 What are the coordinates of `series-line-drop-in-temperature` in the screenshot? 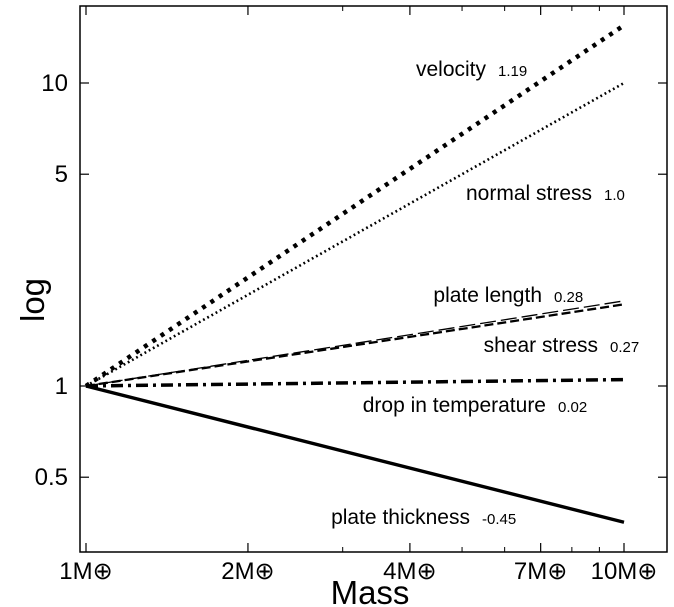 It's located at (355, 382).